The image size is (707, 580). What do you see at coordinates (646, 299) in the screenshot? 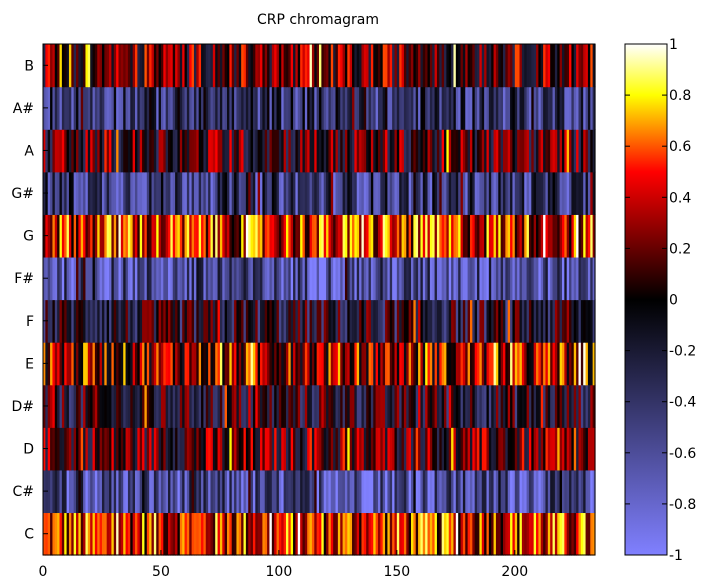
I see `colorbar` at bounding box center [646, 299].